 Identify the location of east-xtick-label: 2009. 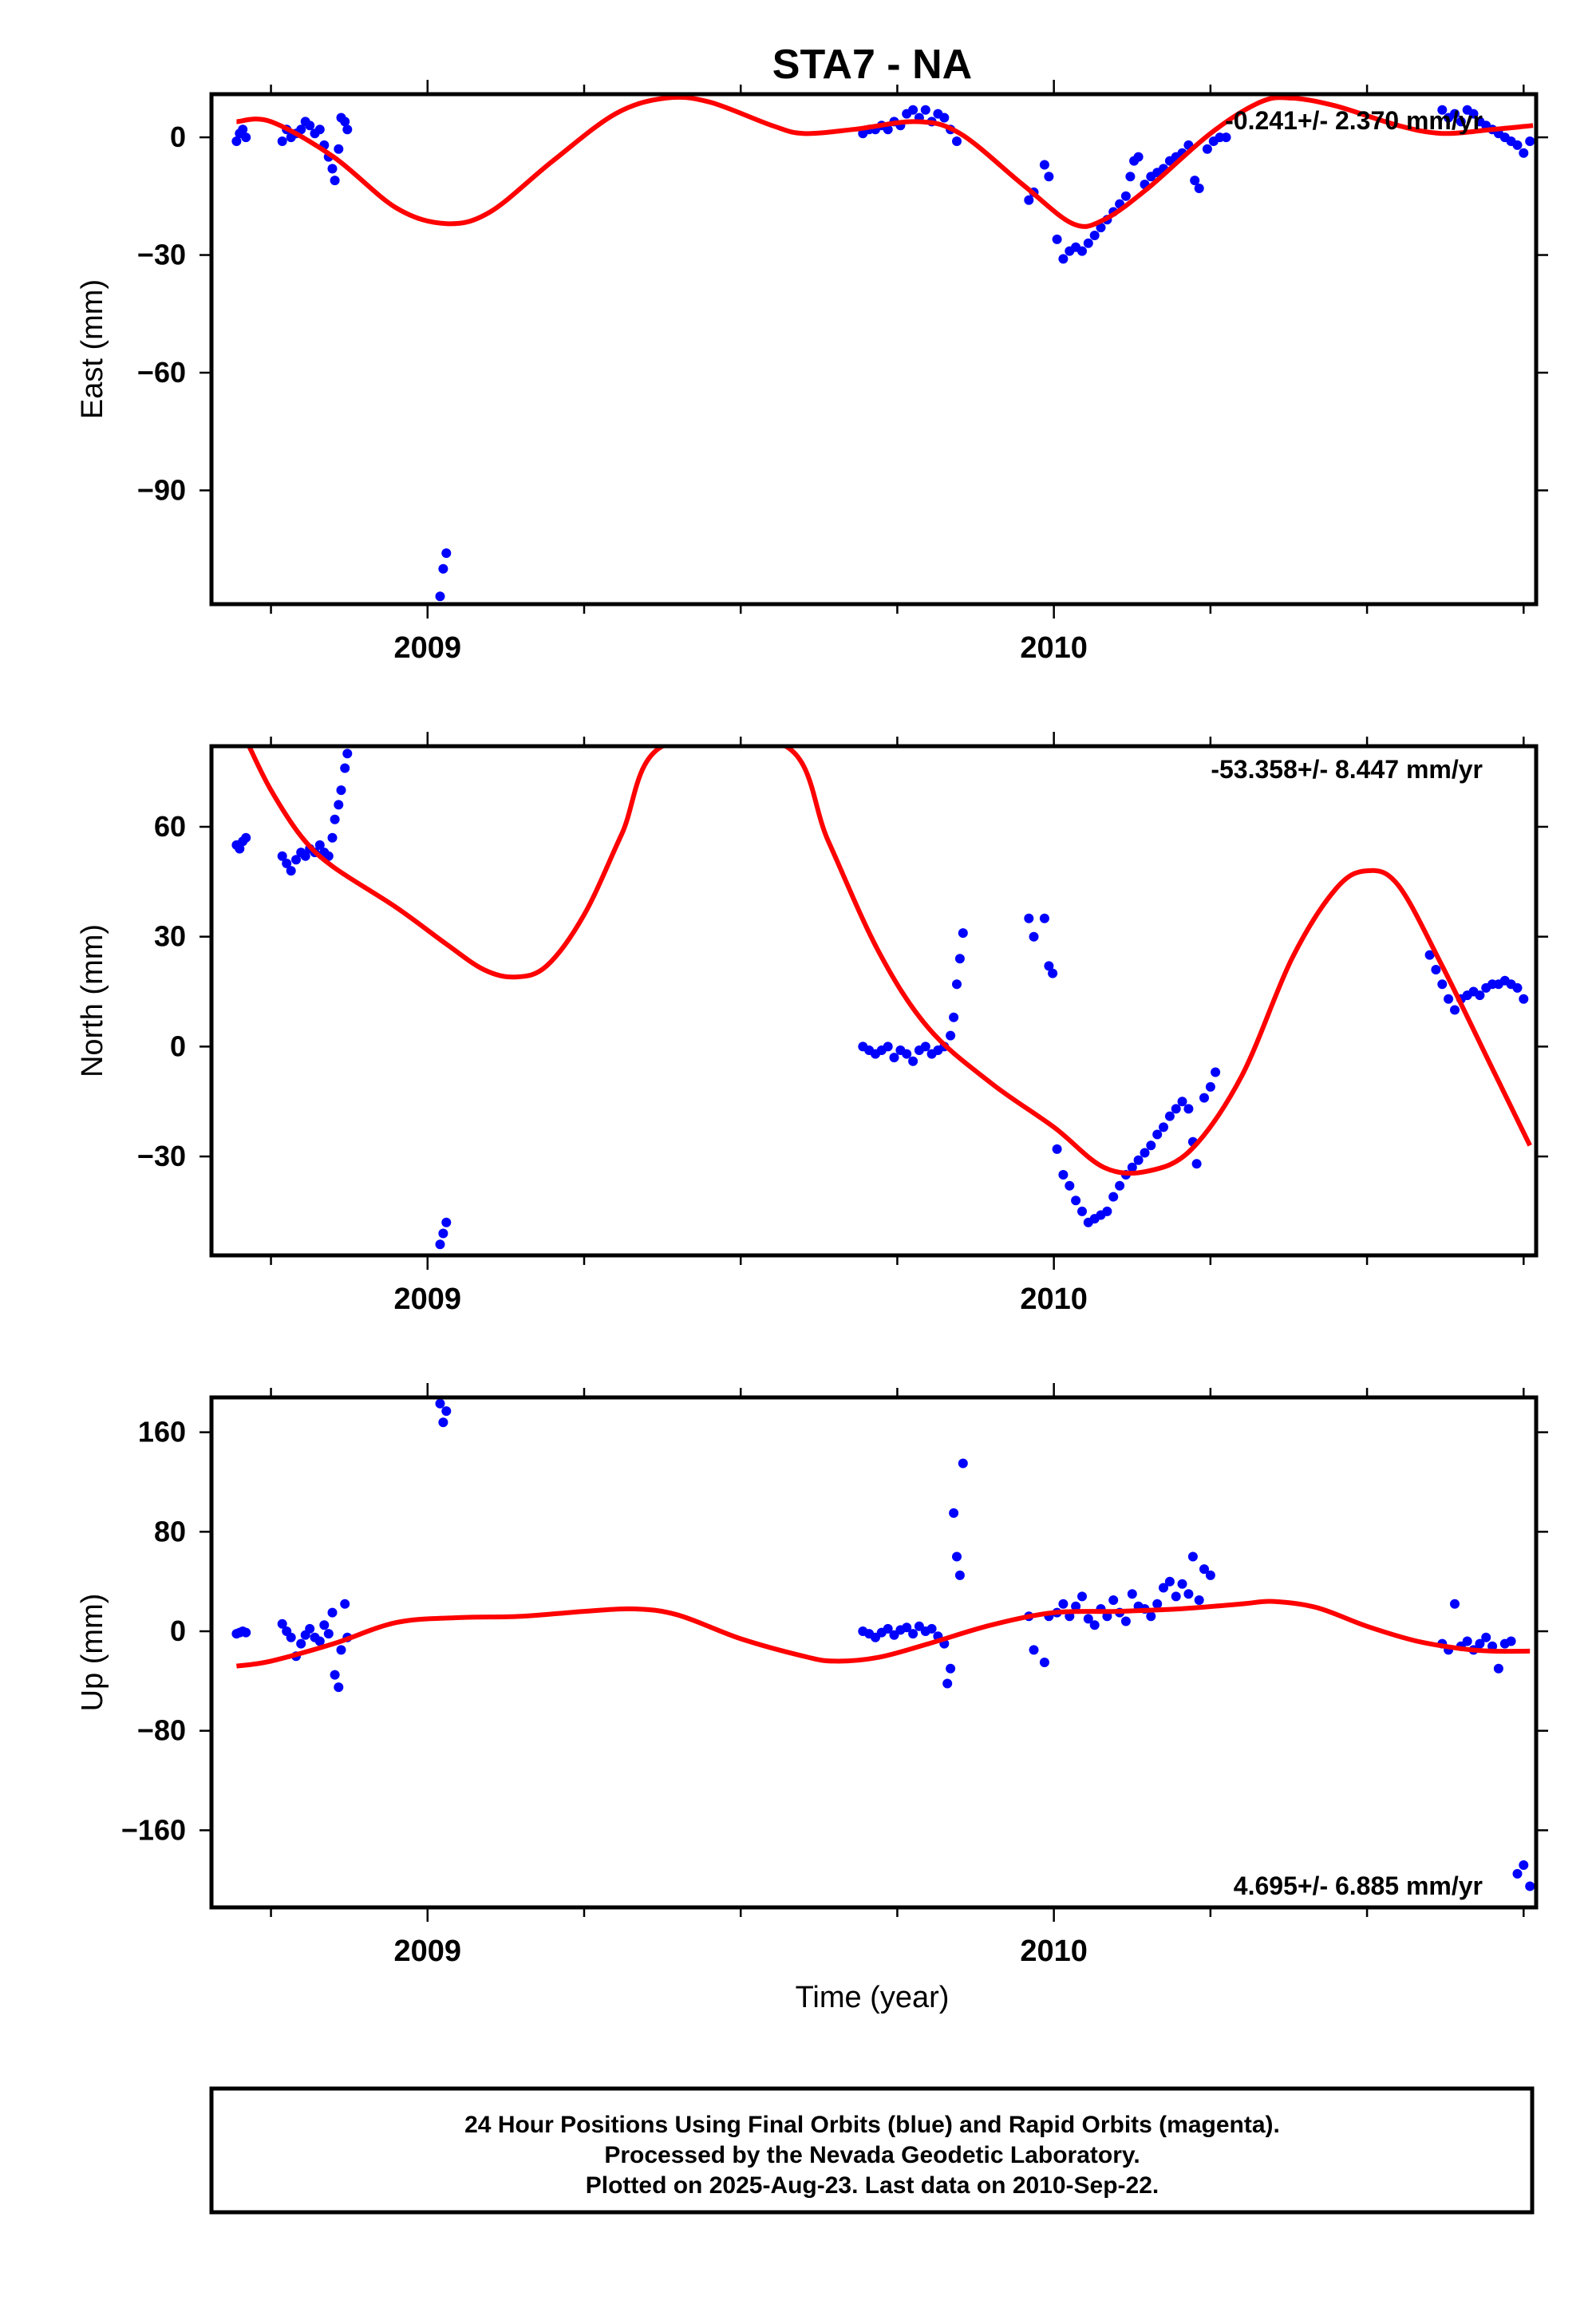
(428, 648).